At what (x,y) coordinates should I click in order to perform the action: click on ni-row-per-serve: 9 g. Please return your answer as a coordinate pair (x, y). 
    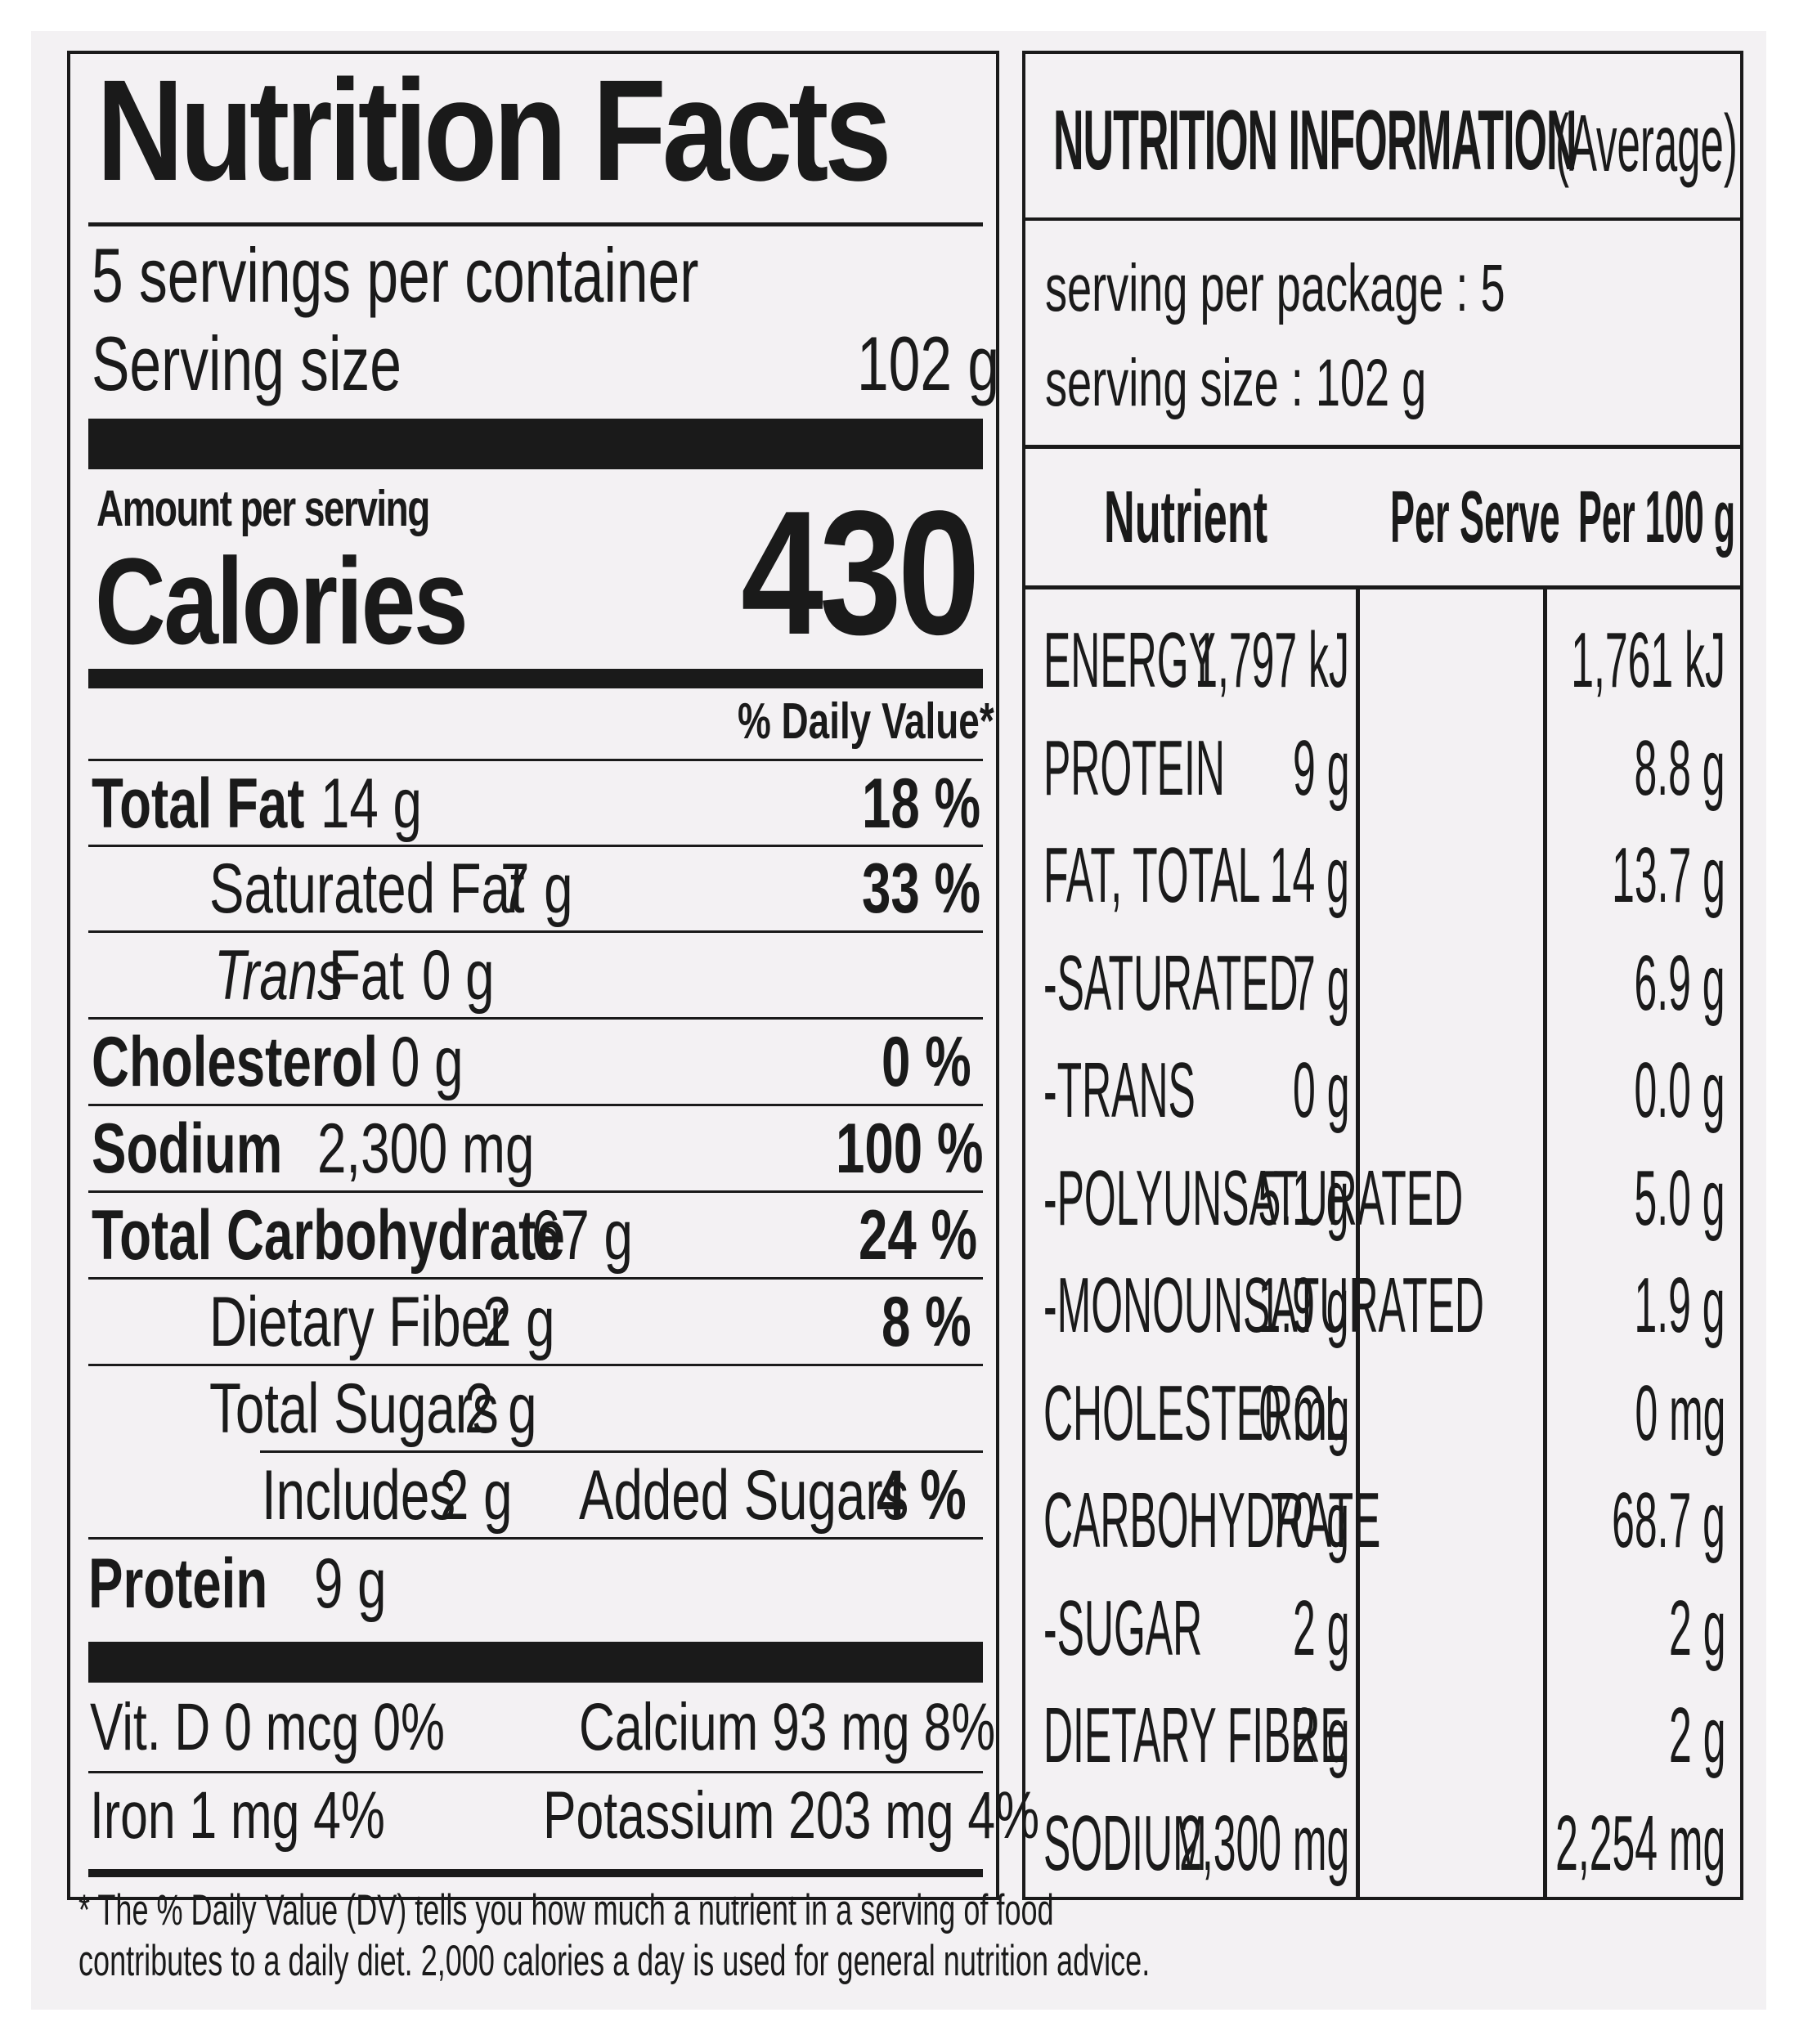
    Looking at the image, I should click on (1320, 768).